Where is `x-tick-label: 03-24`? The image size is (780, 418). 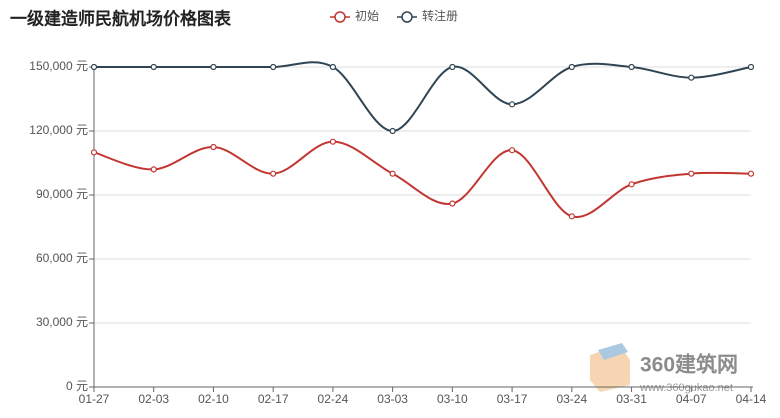
x-tick-label: 03-24 is located at coordinates (571, 399).